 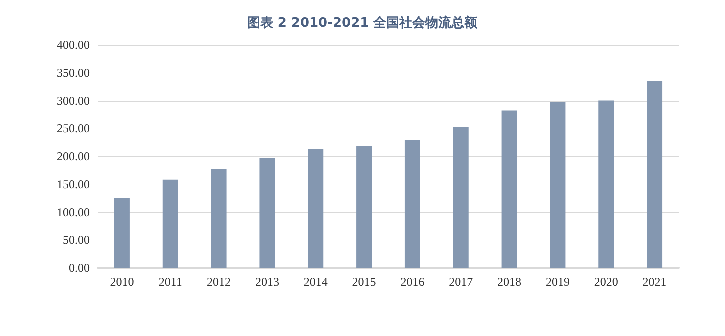 I want to click on chart-title: 图表 2 2010-2021 全国社会物流总额, so click(x=363, y=23).